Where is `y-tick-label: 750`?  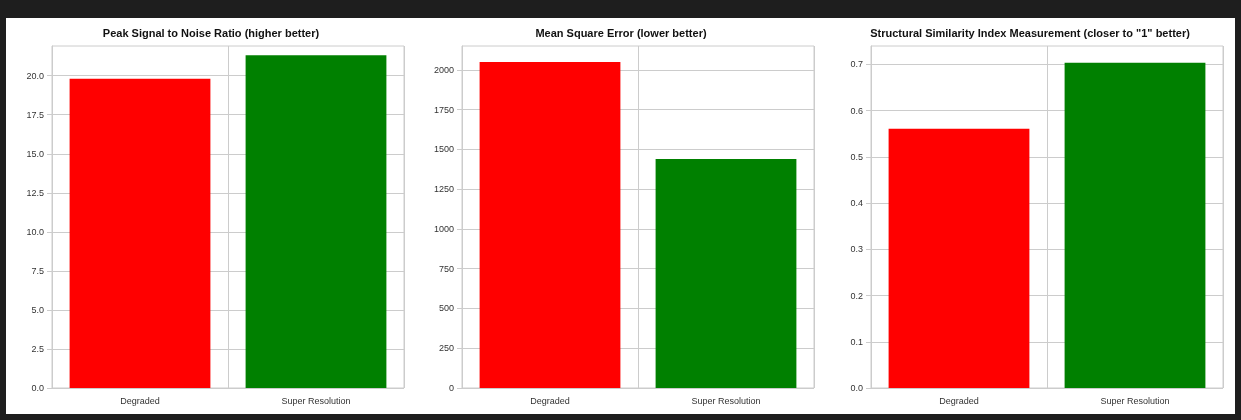 y-tick-label: 750 is located at coordinates (446, 268).